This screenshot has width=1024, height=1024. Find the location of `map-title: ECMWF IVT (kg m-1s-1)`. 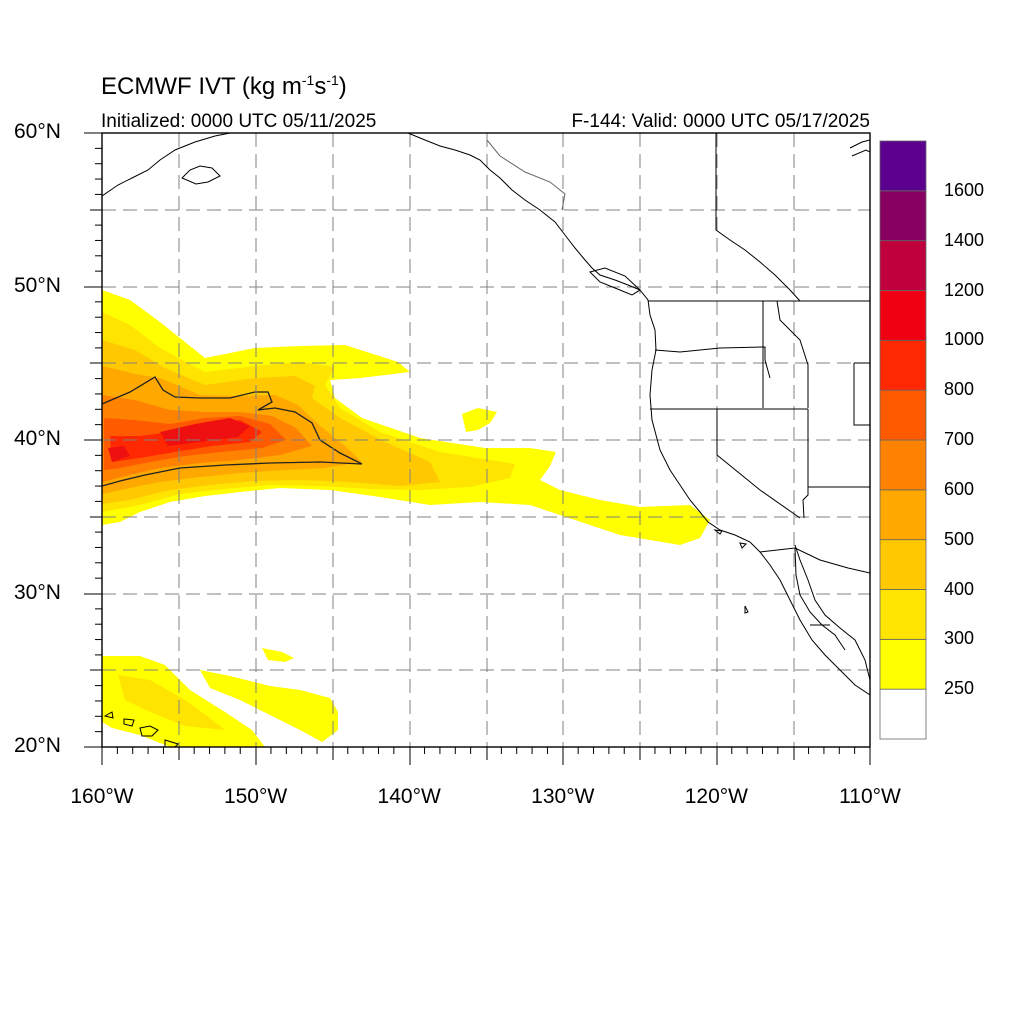

map-title: ECMWF IVT (kg m-1s-1) is located at coordinates (224, 86).